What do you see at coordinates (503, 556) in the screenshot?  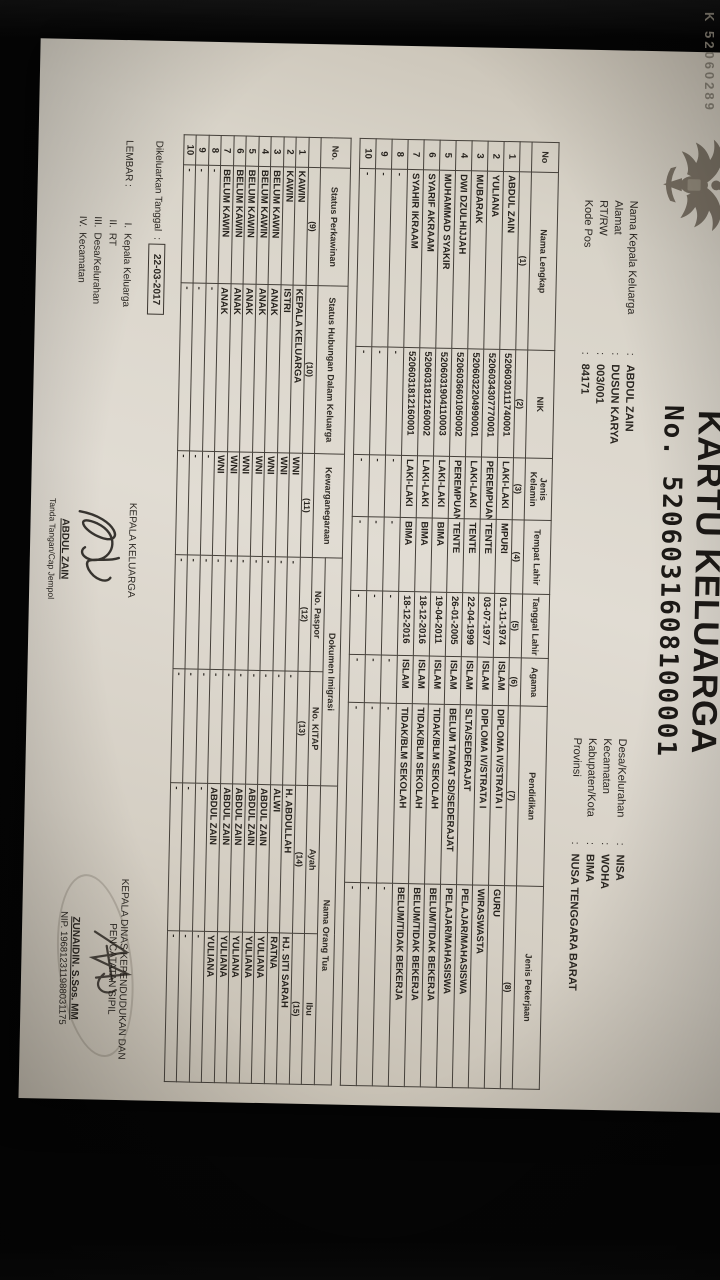 I see `table1-cell: MPURI` at bounding box center [503, 556].